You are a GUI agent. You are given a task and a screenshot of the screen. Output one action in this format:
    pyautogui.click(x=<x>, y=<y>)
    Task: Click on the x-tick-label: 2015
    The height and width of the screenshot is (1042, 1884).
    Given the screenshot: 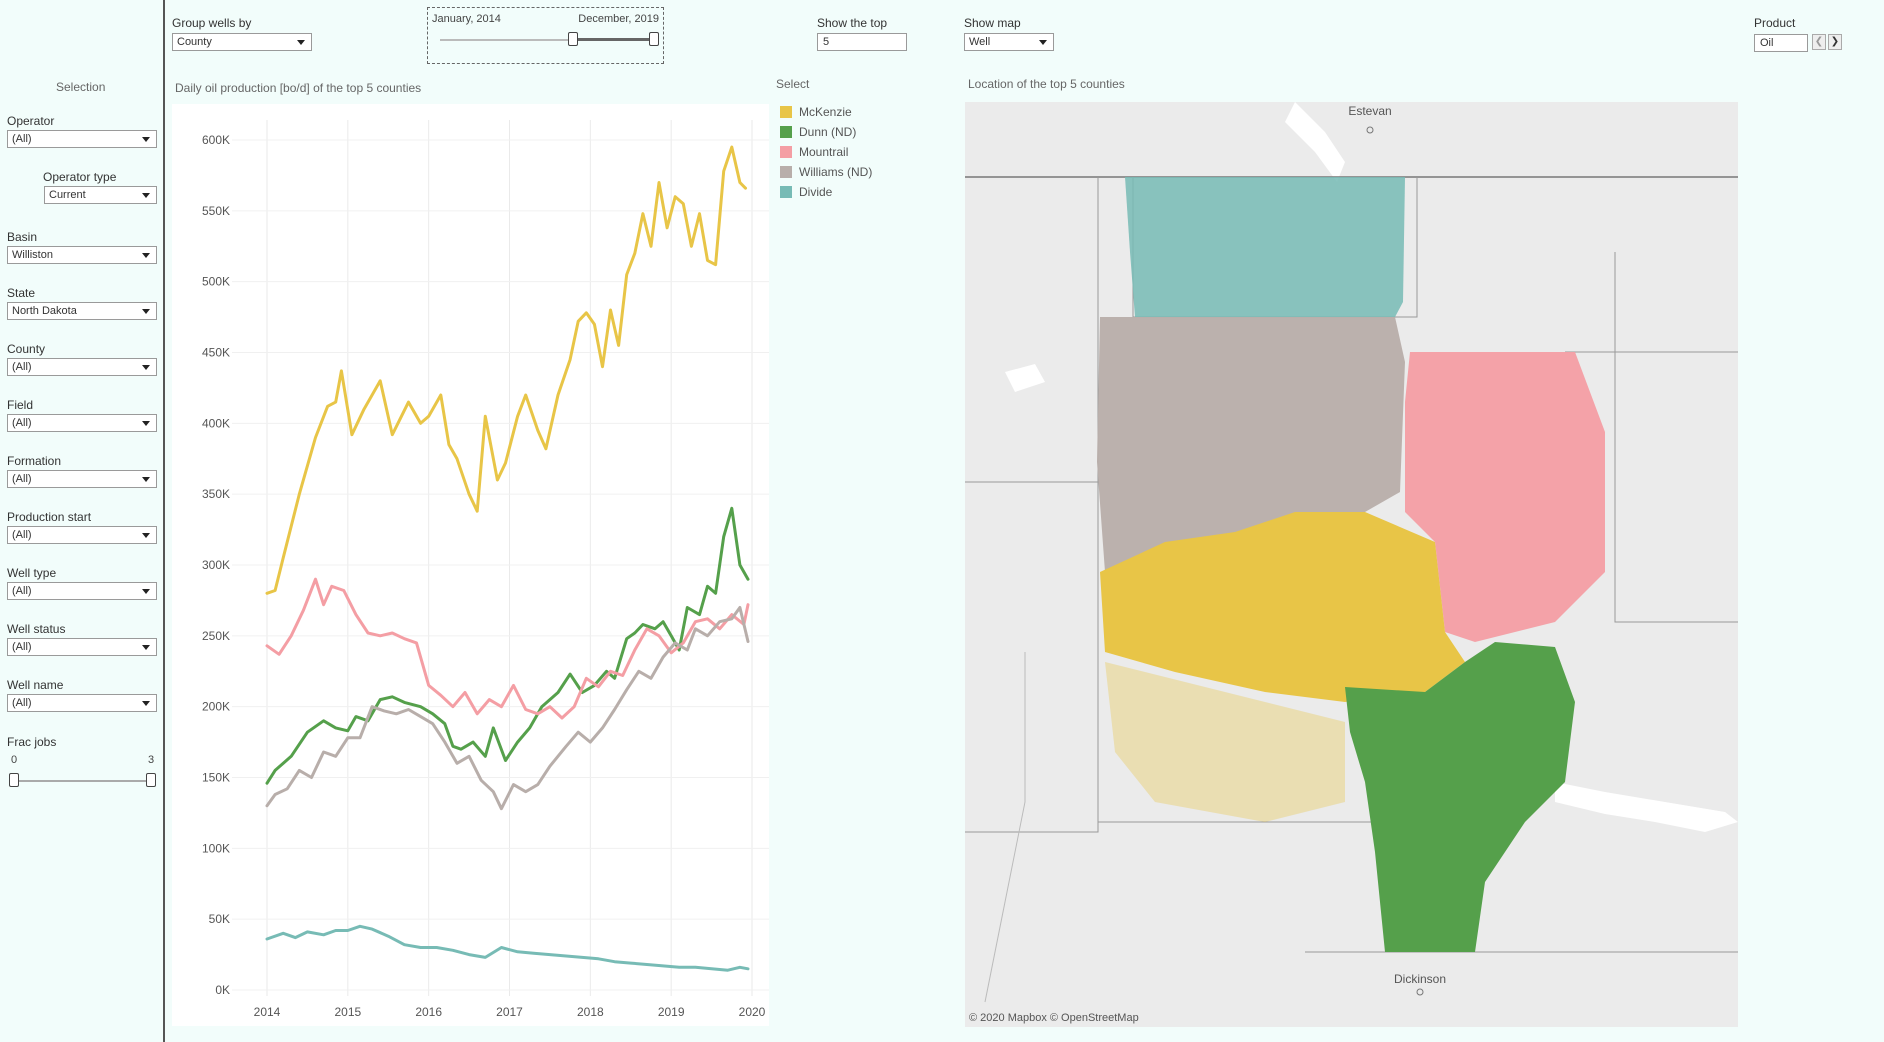 What is the action you would take?
    pyautogui.click(x=347, y=1012)
    